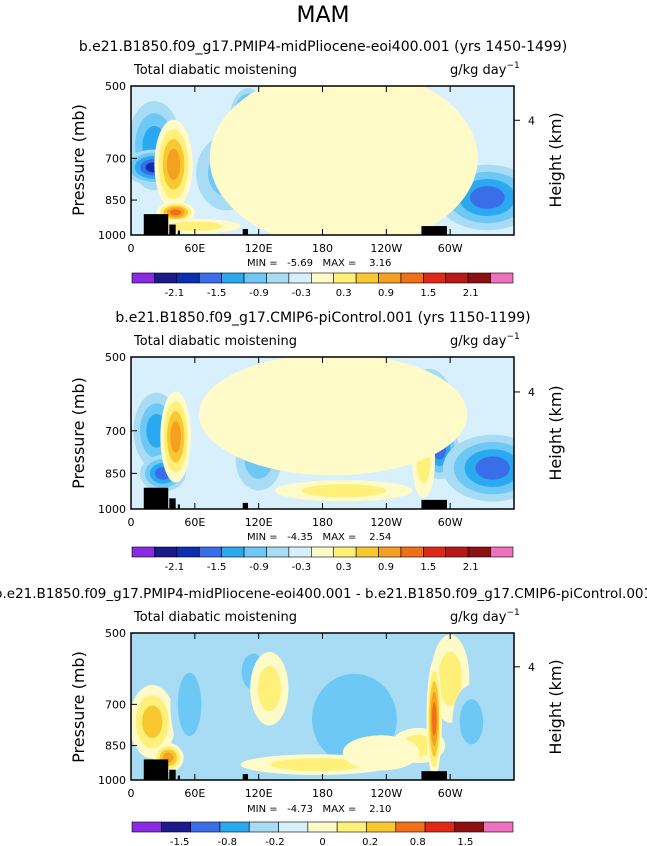 This screenshot has width=647, height=846. What do you see at coordinates (131, 522) in the screenshot?
I see `x-tick-label: 0` at bounding box center [131, 522].